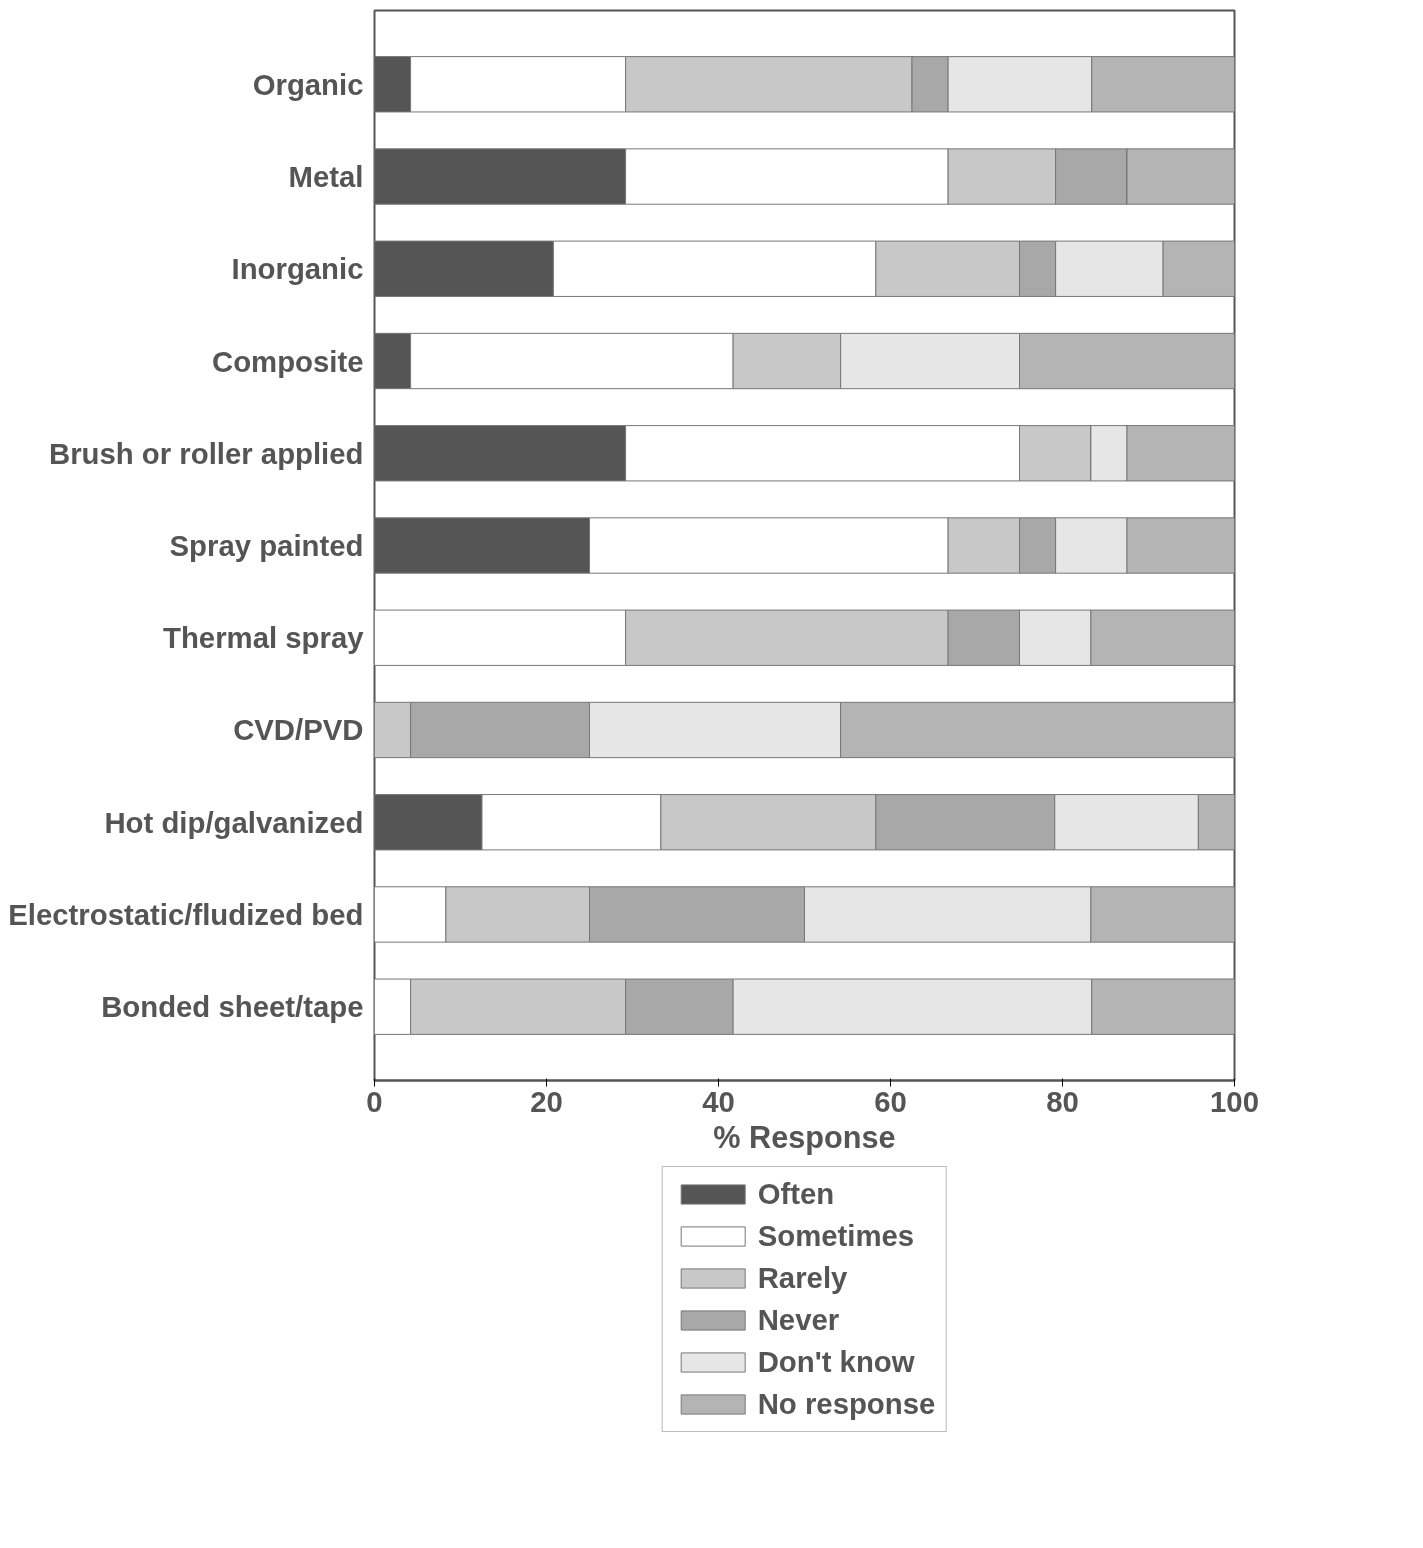 The image size is (1423, 1548). Describe the element at coordinates (1062, 1101) in the screenshot. I see `x-tick-label: 80` at that location.